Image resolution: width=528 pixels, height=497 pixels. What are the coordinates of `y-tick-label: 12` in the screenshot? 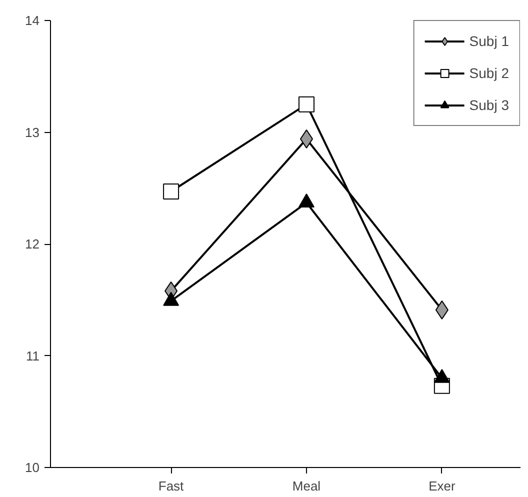 It's located at (32, 244).